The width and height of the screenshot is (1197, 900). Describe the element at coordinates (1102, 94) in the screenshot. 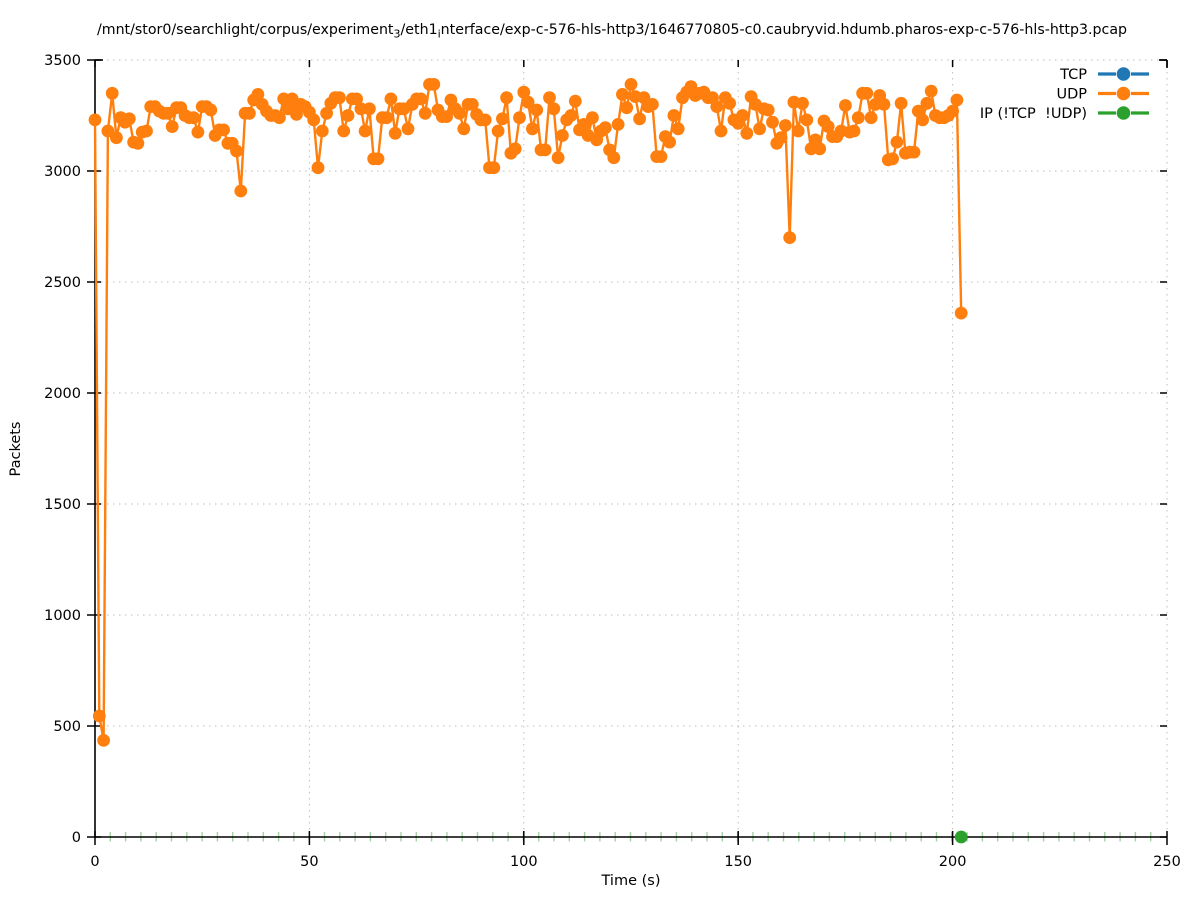

I see `legend-row-udp: UDP` at that location.